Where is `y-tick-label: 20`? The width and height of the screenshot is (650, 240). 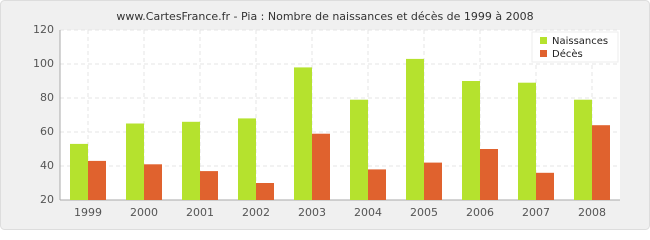
y-tick-label: 20 is located at coordinates (47, 199).